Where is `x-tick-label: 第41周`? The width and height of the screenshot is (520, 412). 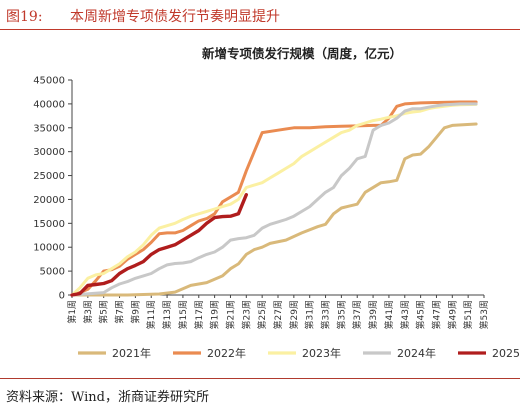
x-tick-label: 第41周 is located at coordinates (389, 314).